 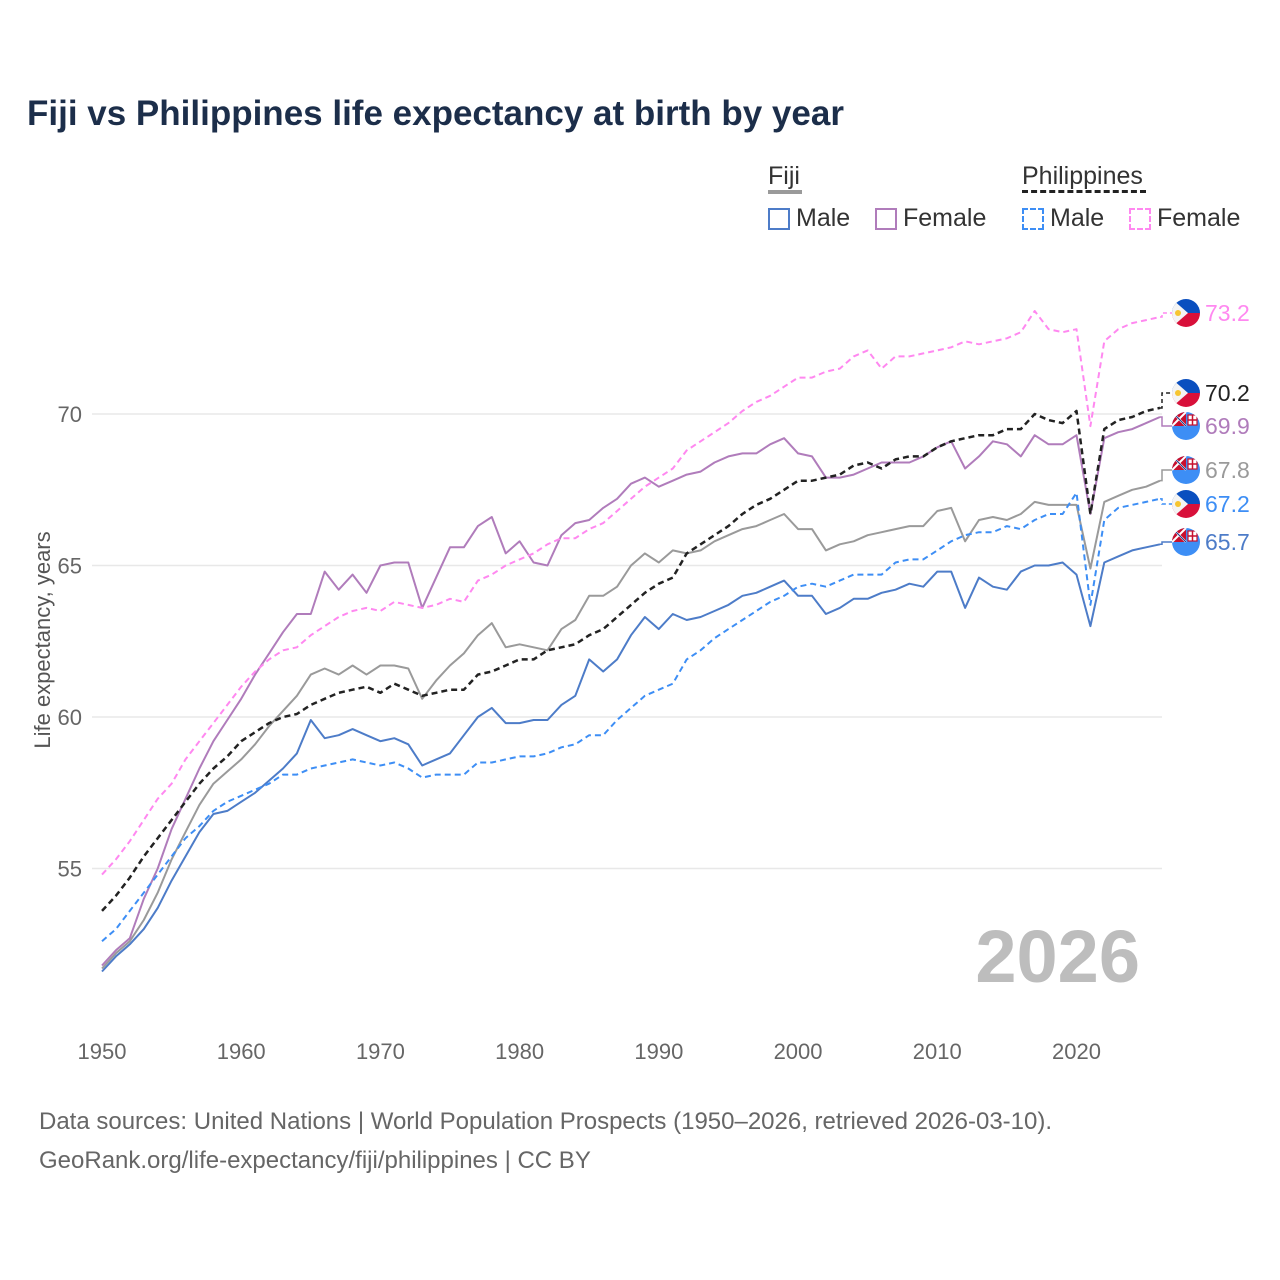 I want to click on year-watermark: 2026, so click(x=1057, y=956).